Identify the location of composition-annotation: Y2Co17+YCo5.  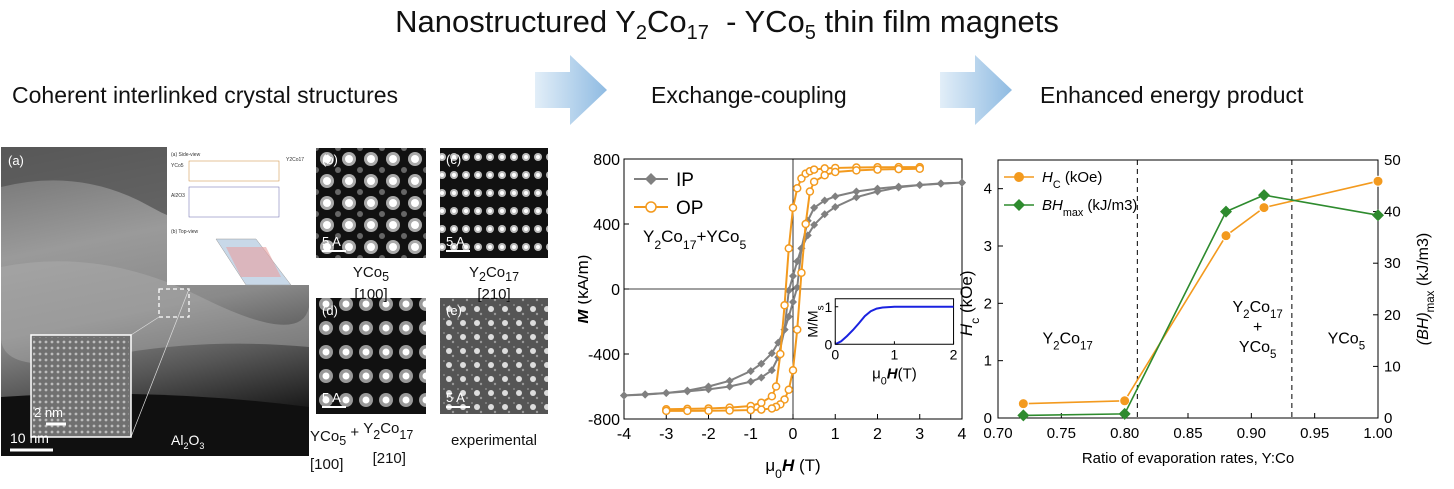
(695, 239).